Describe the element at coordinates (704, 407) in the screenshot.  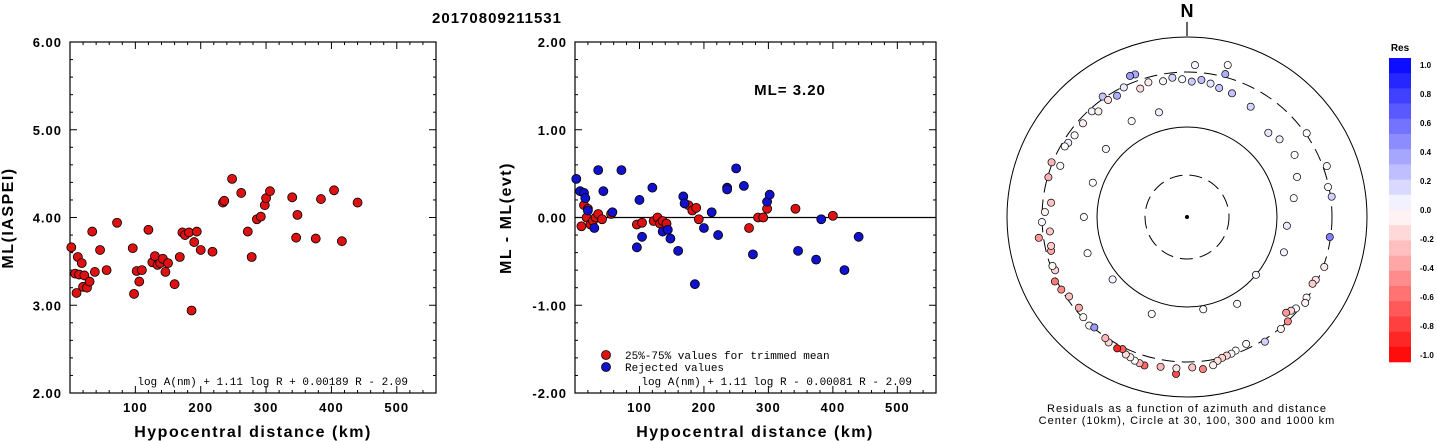
I see `x-tick-label: 200` at that location.